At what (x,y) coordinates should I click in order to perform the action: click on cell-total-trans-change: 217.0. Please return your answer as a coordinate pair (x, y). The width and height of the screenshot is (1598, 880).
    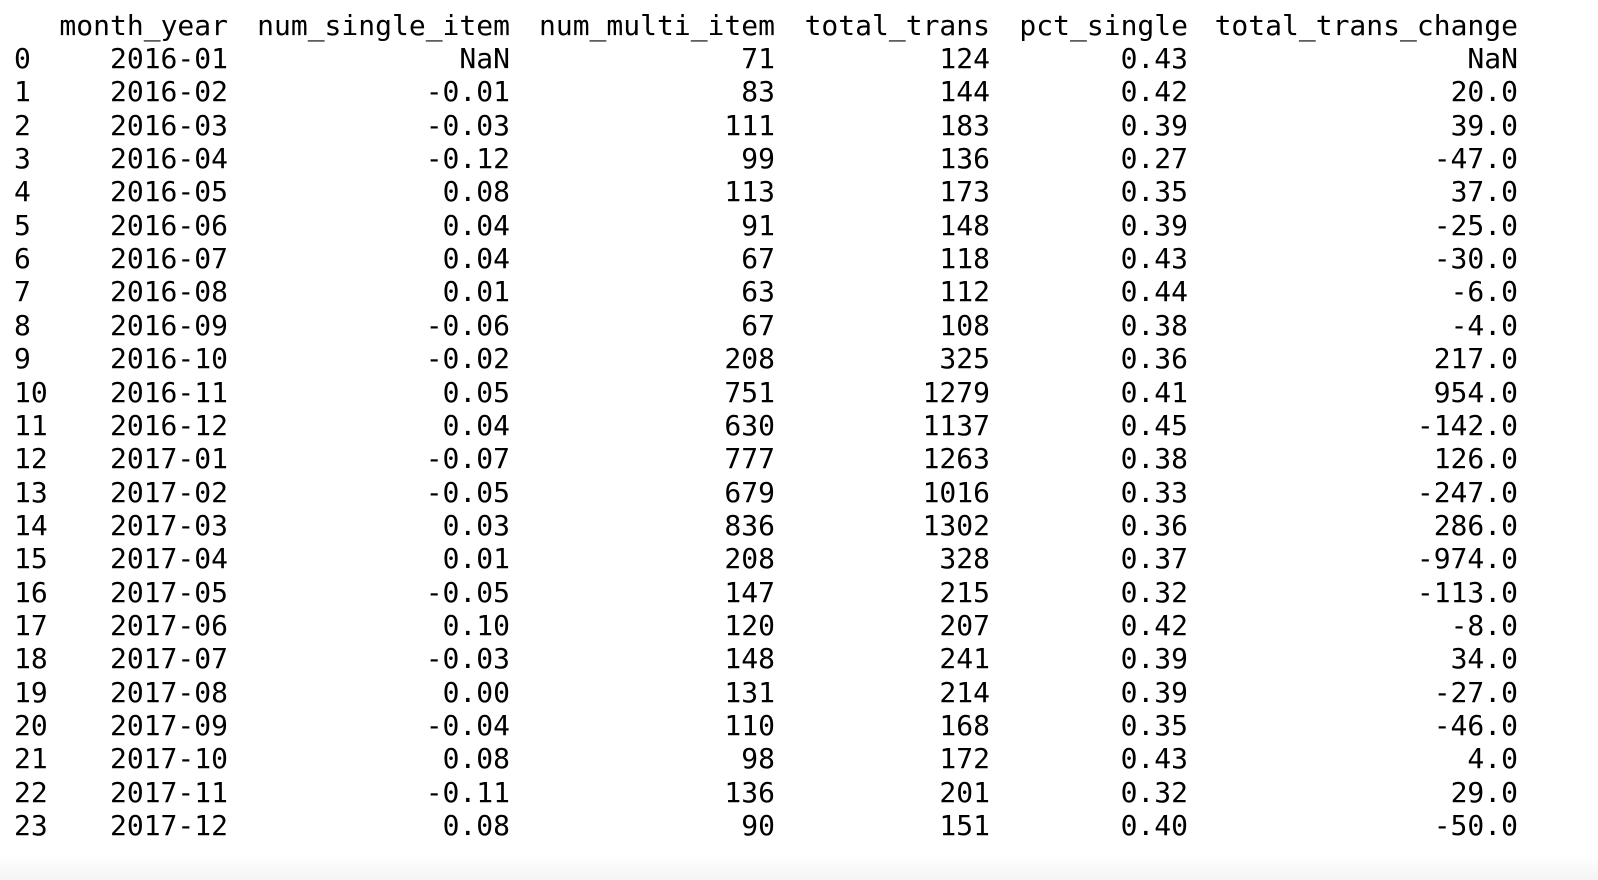
    Looking at the image, I should click on (1475, 358).